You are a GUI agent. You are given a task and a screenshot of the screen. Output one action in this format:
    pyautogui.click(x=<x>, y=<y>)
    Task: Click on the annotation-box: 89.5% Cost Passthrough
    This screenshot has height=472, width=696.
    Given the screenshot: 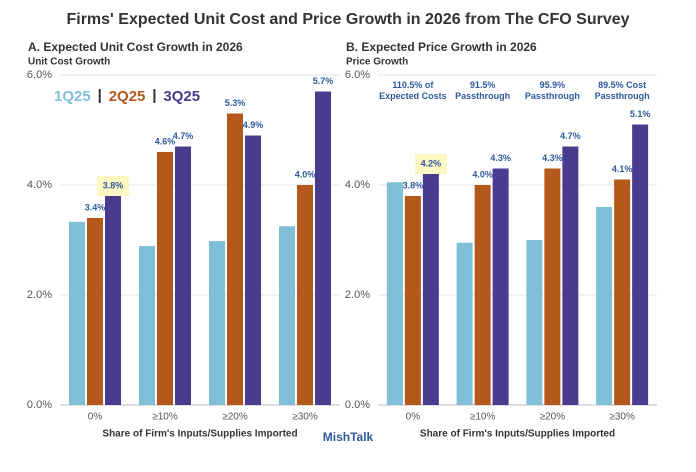 What is the action you would take?
    pyautogui.click(x=622, y=90)
    